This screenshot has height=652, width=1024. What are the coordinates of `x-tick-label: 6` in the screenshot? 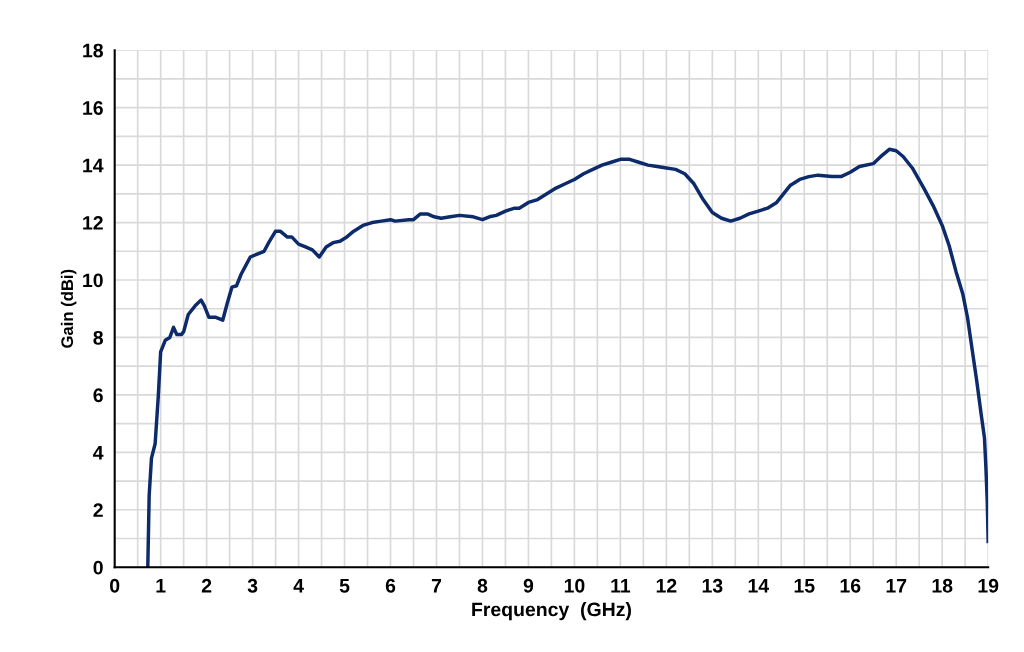 It's located at (390, 585).